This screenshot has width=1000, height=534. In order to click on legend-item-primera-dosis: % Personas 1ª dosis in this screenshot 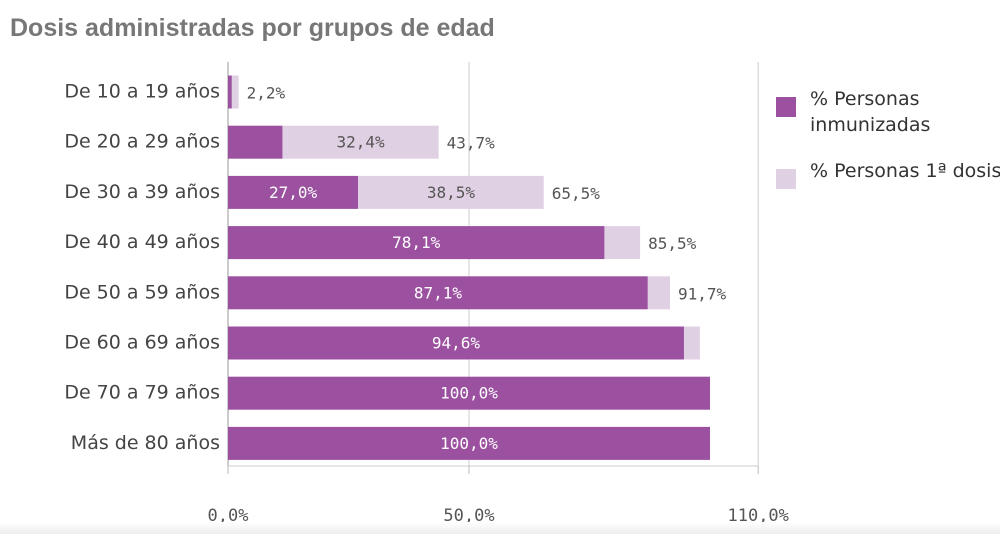, I will do `click(888, 173)`.